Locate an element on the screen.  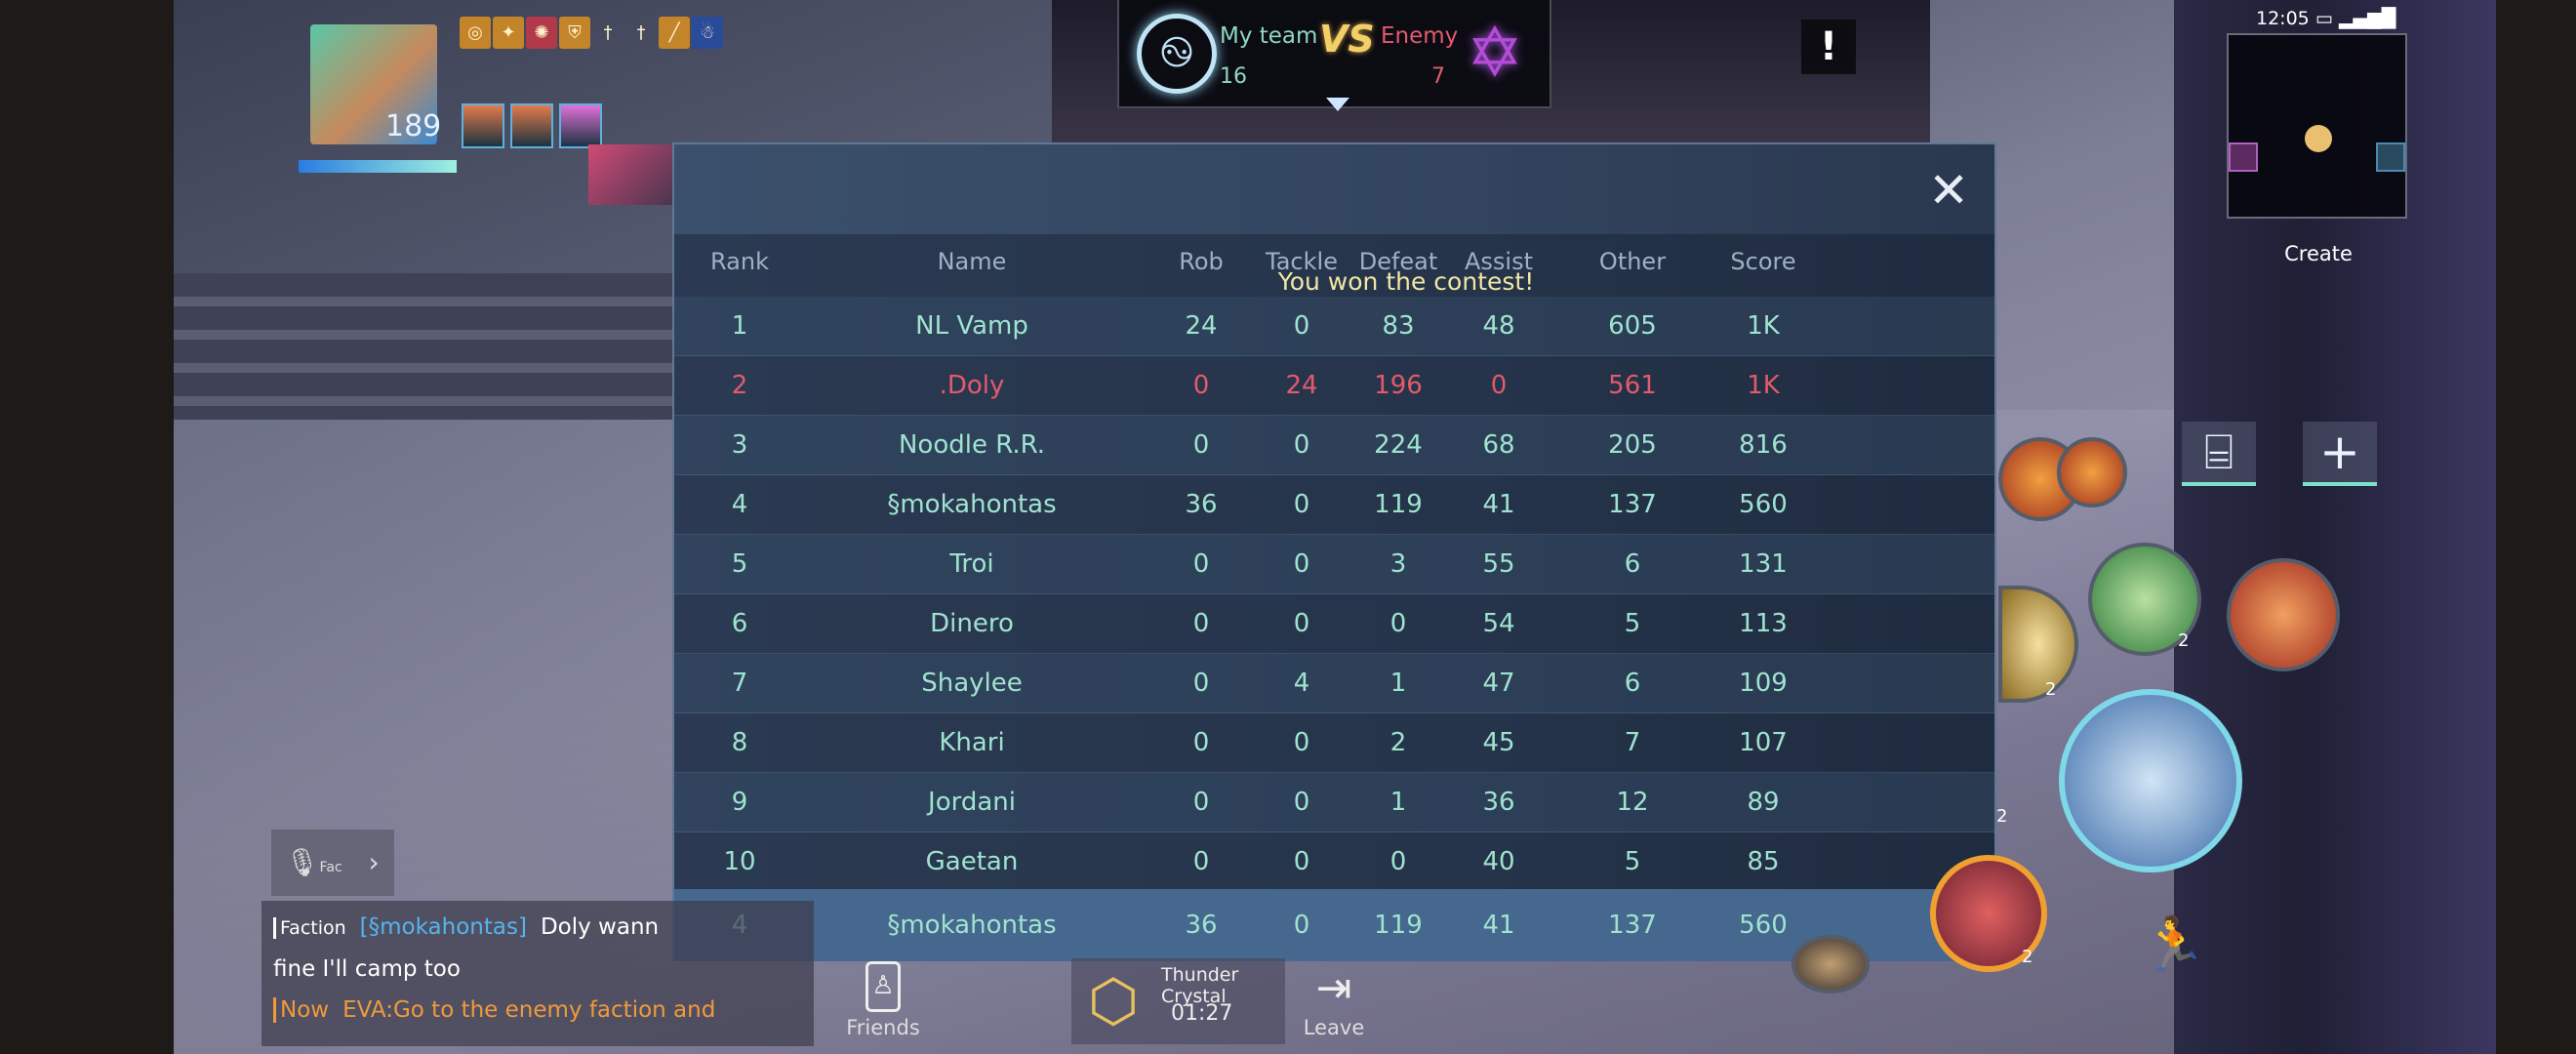
cell-assist: 36 is located at coordinates (1498, 802).